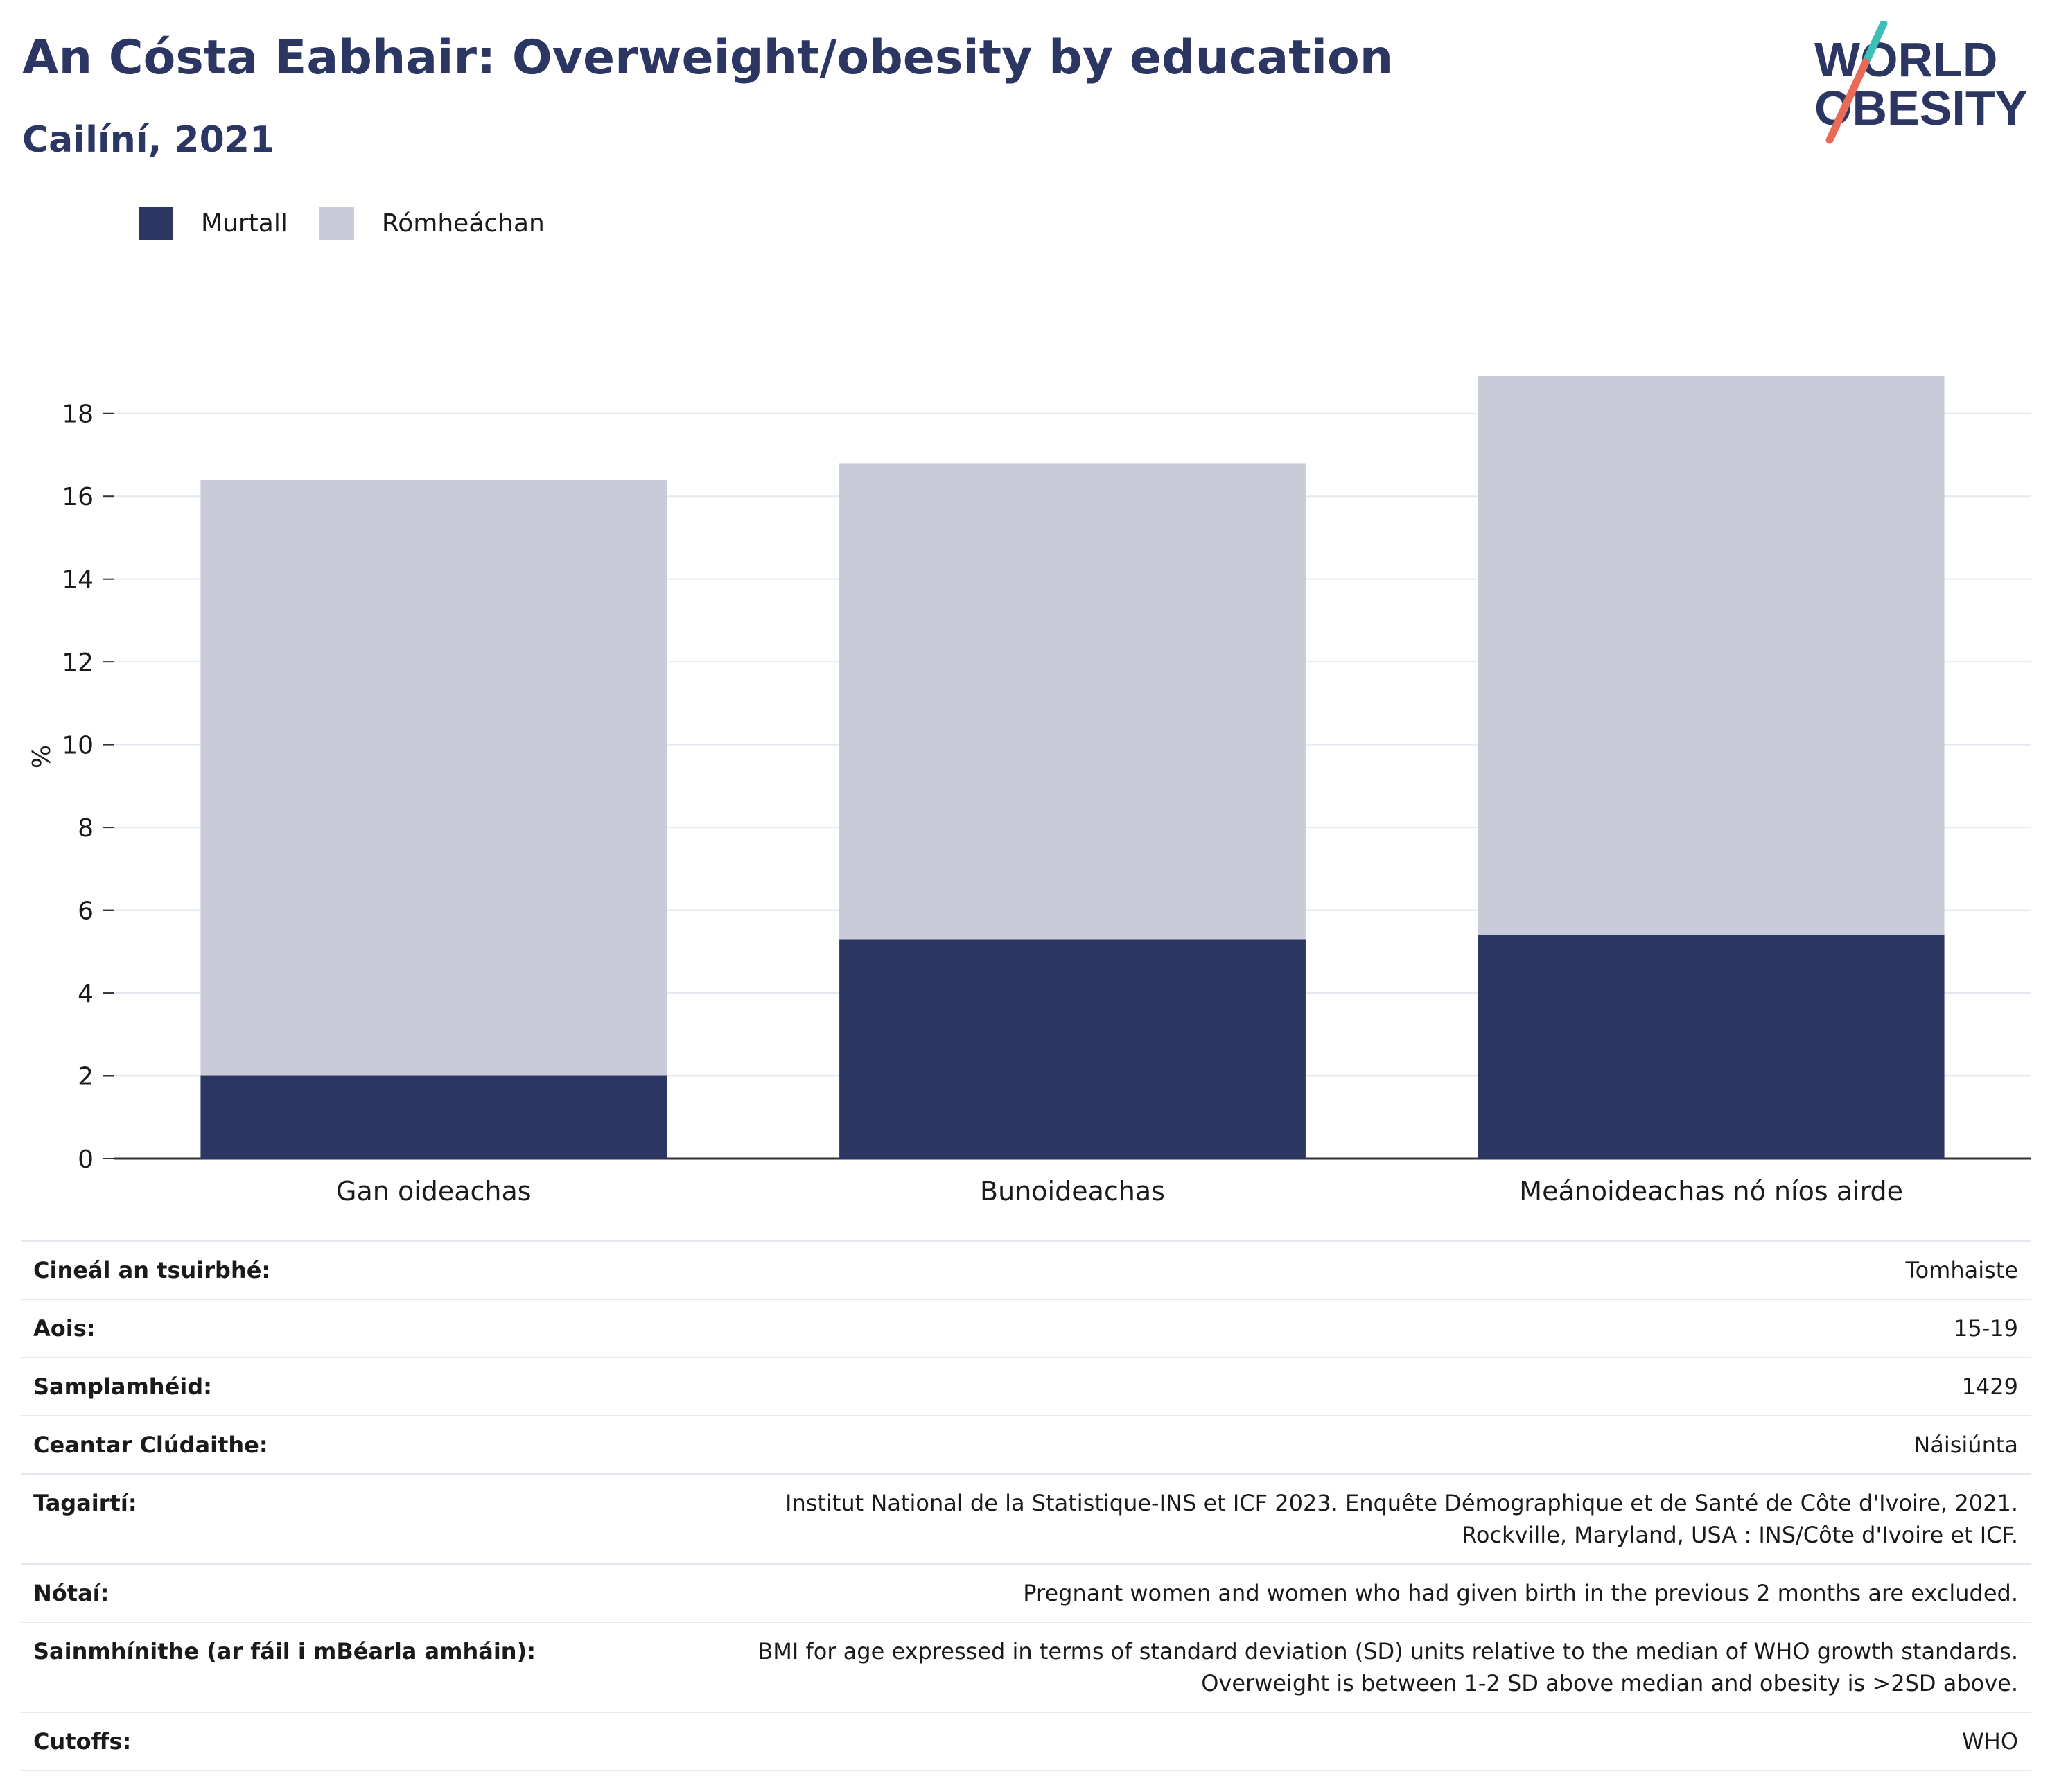 The height and width of the screenshot is (1792, 2050). Describe the element at coordinates (336, 224) in the screenshot. I see `legend-swatch-overweight` at that location.